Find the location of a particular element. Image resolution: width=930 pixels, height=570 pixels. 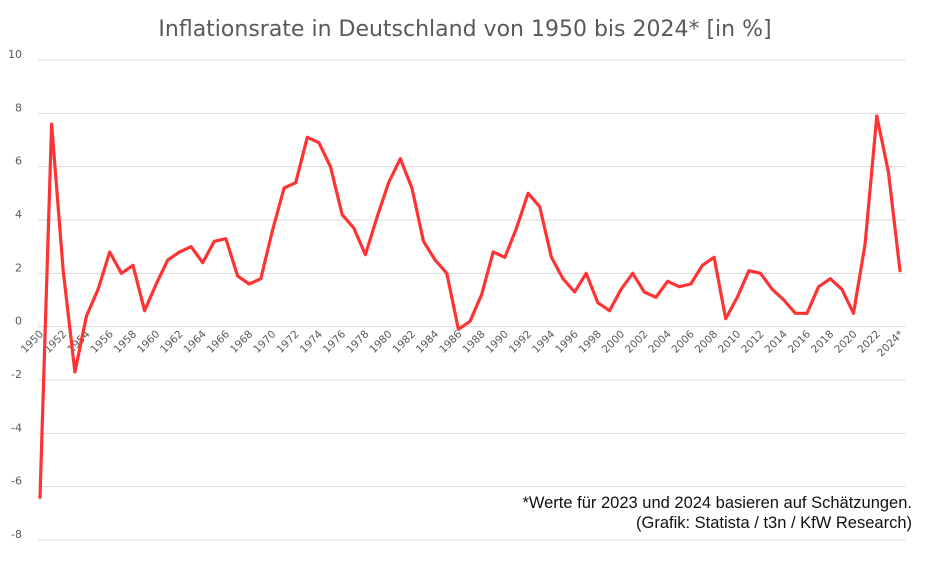

x-tick-label: 2018 is located at coordinates (822, 341).